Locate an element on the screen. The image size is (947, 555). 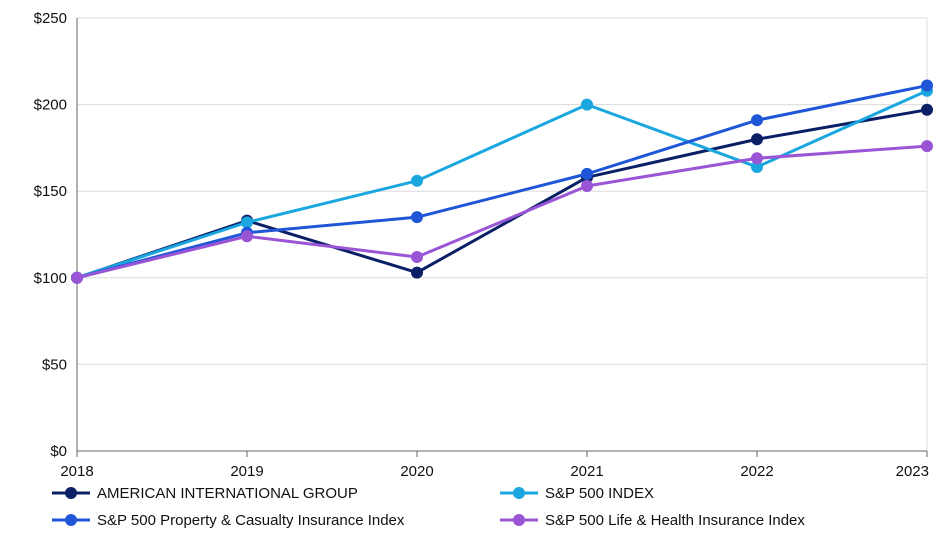
legend-item: AMERICAN INTERNATIONAL GROUP is located at coordinates (205, 493).